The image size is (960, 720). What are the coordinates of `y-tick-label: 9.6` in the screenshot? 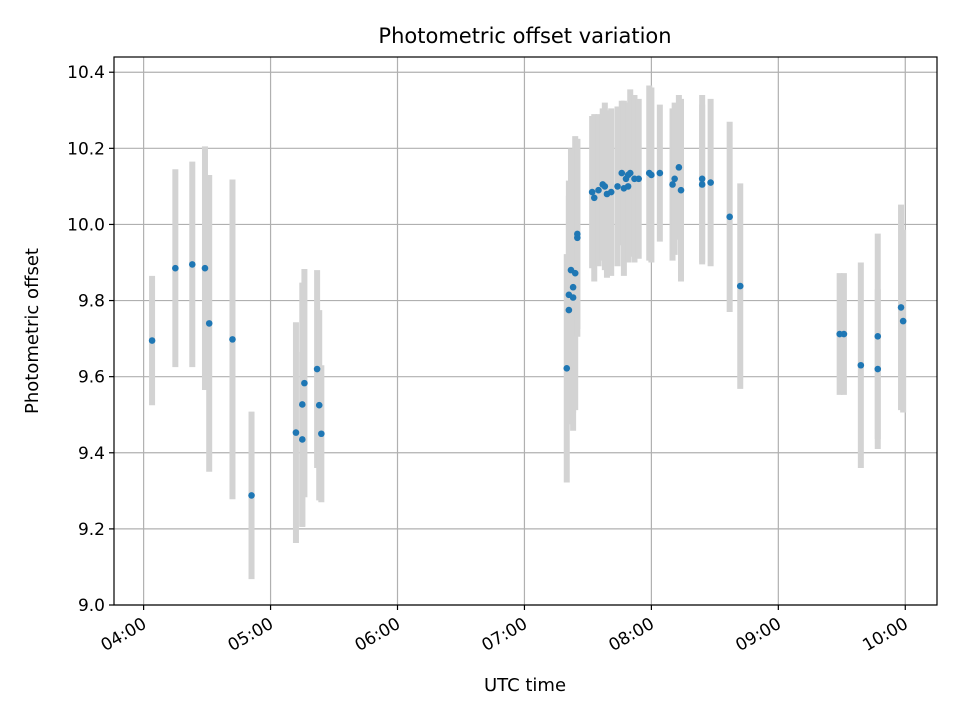 It's located at (91, 378).